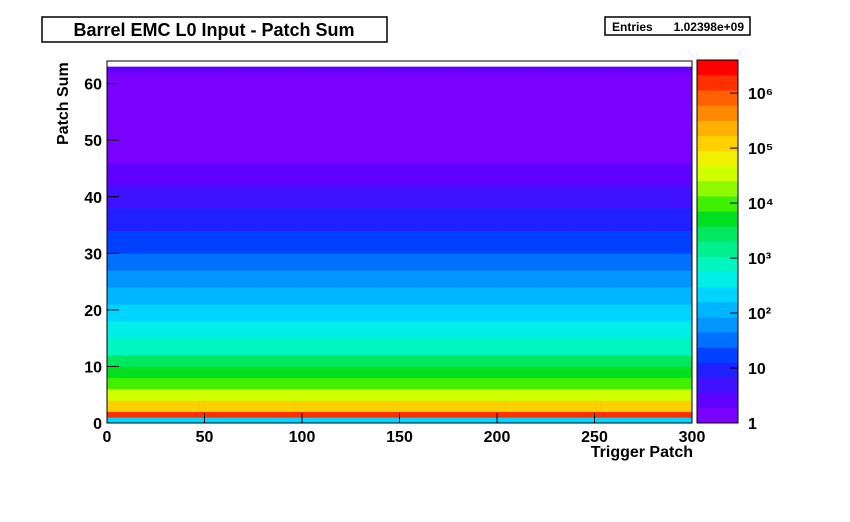 Image resolution: width=850 pixels, height=522 pixels. I want to click on y-tick-label: 50, so click(93, 141).